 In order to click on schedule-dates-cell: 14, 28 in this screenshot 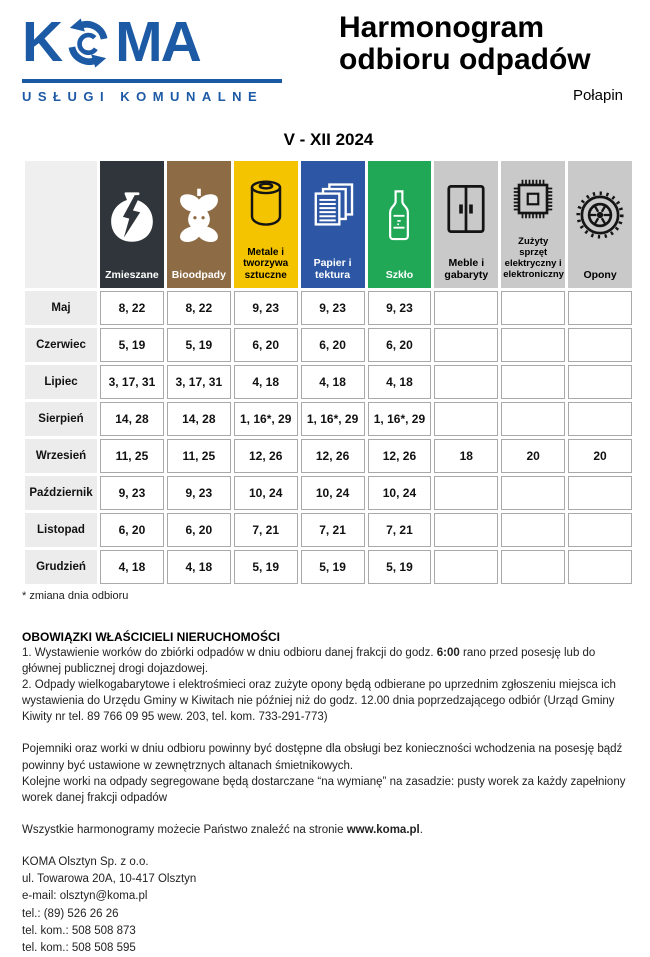, I will do `click(198, 419)`.